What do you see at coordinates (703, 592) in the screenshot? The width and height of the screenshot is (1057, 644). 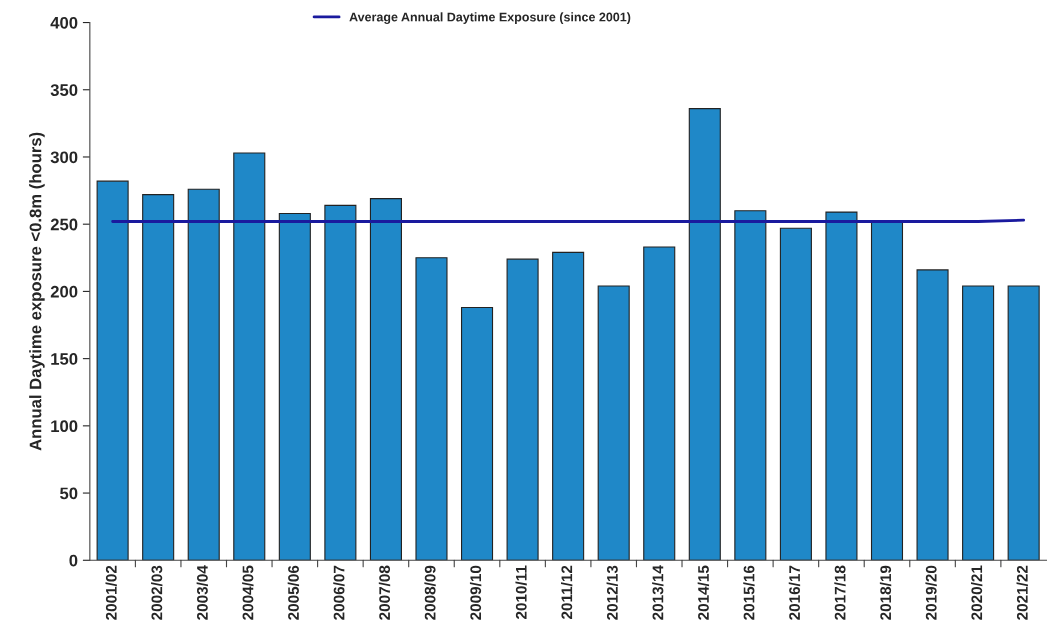 I see `x-tick-label: 2014/15` at bounding box center [703, 592].